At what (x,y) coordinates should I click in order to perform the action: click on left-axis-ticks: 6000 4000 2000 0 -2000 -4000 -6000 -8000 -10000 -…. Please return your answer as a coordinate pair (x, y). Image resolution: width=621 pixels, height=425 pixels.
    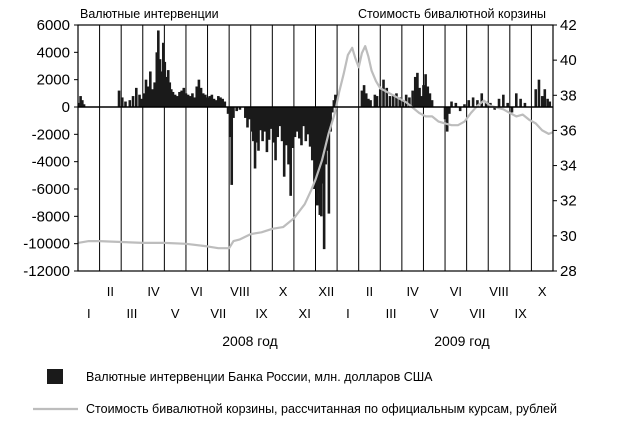
    Looking at the image, I should click on (50, 148).